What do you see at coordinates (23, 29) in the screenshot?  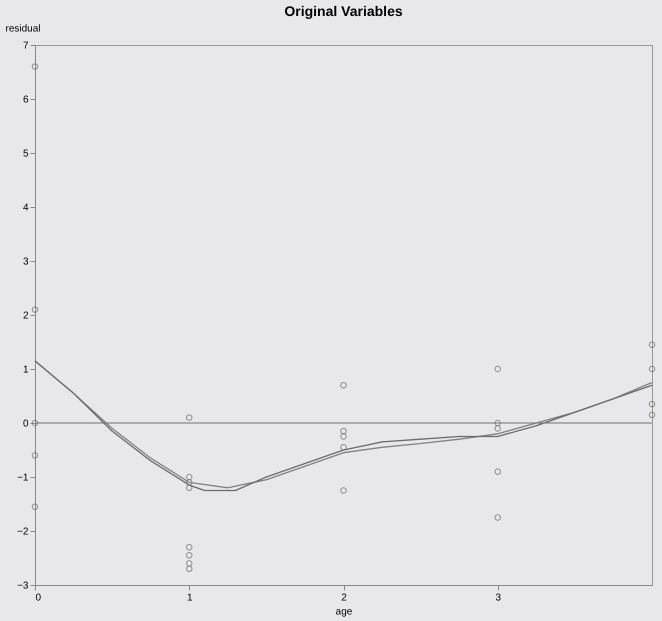 I see `y-axis-title: residual` at bounding box center [23, 29].